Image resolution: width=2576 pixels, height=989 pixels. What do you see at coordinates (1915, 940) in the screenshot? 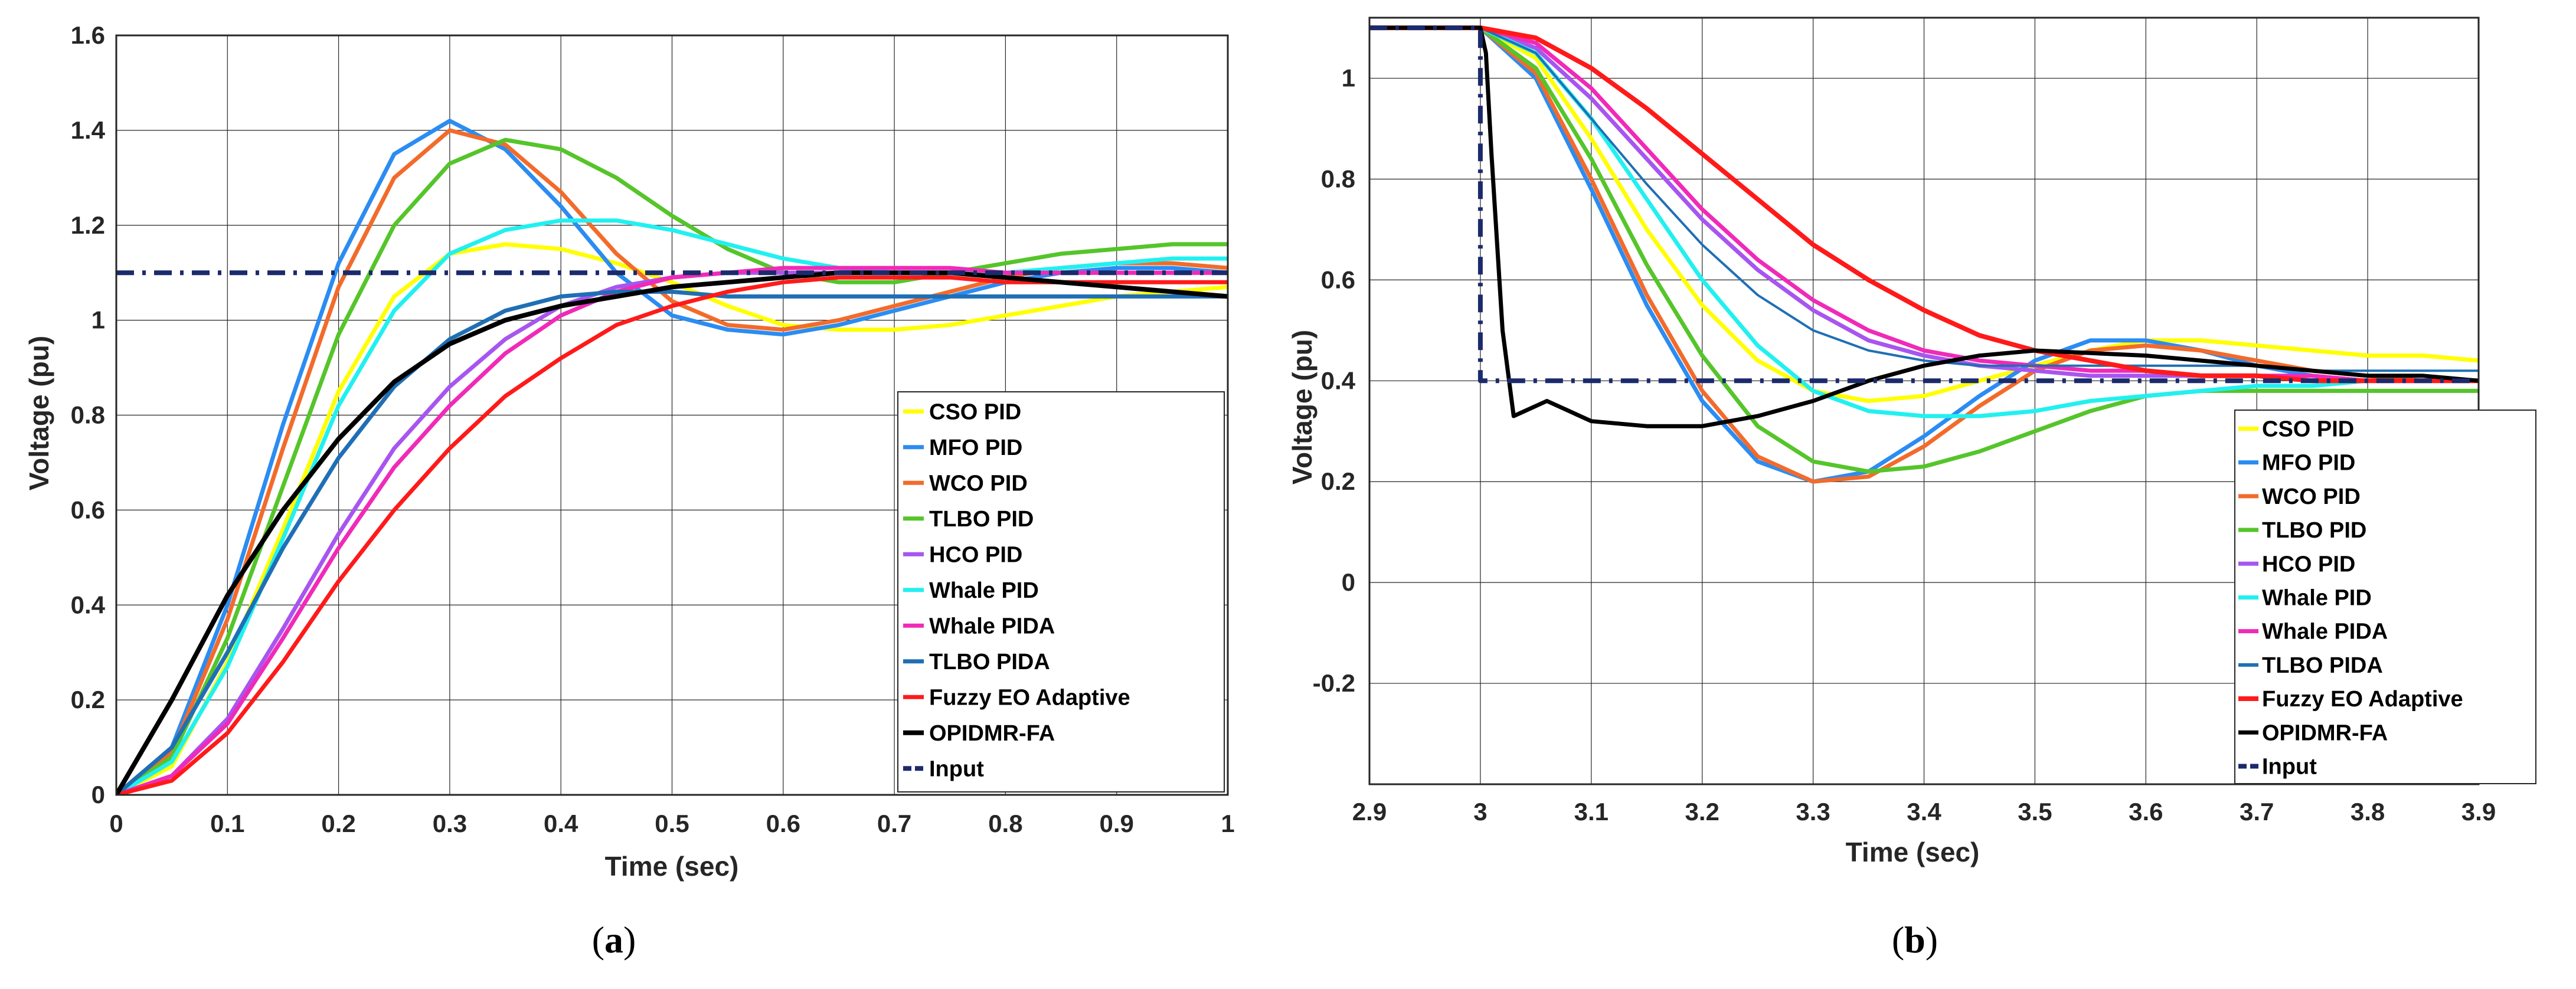
I see `caption-b: (b)` at bounding box center [1915, 940].